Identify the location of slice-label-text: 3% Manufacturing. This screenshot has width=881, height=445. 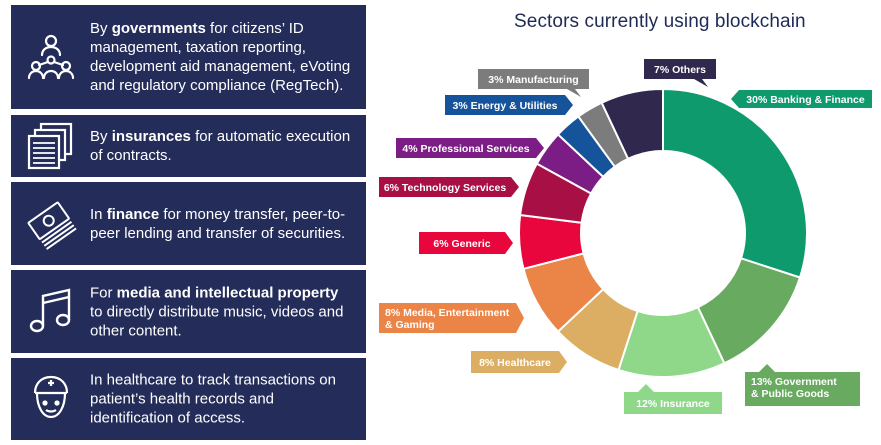
(533, 80).